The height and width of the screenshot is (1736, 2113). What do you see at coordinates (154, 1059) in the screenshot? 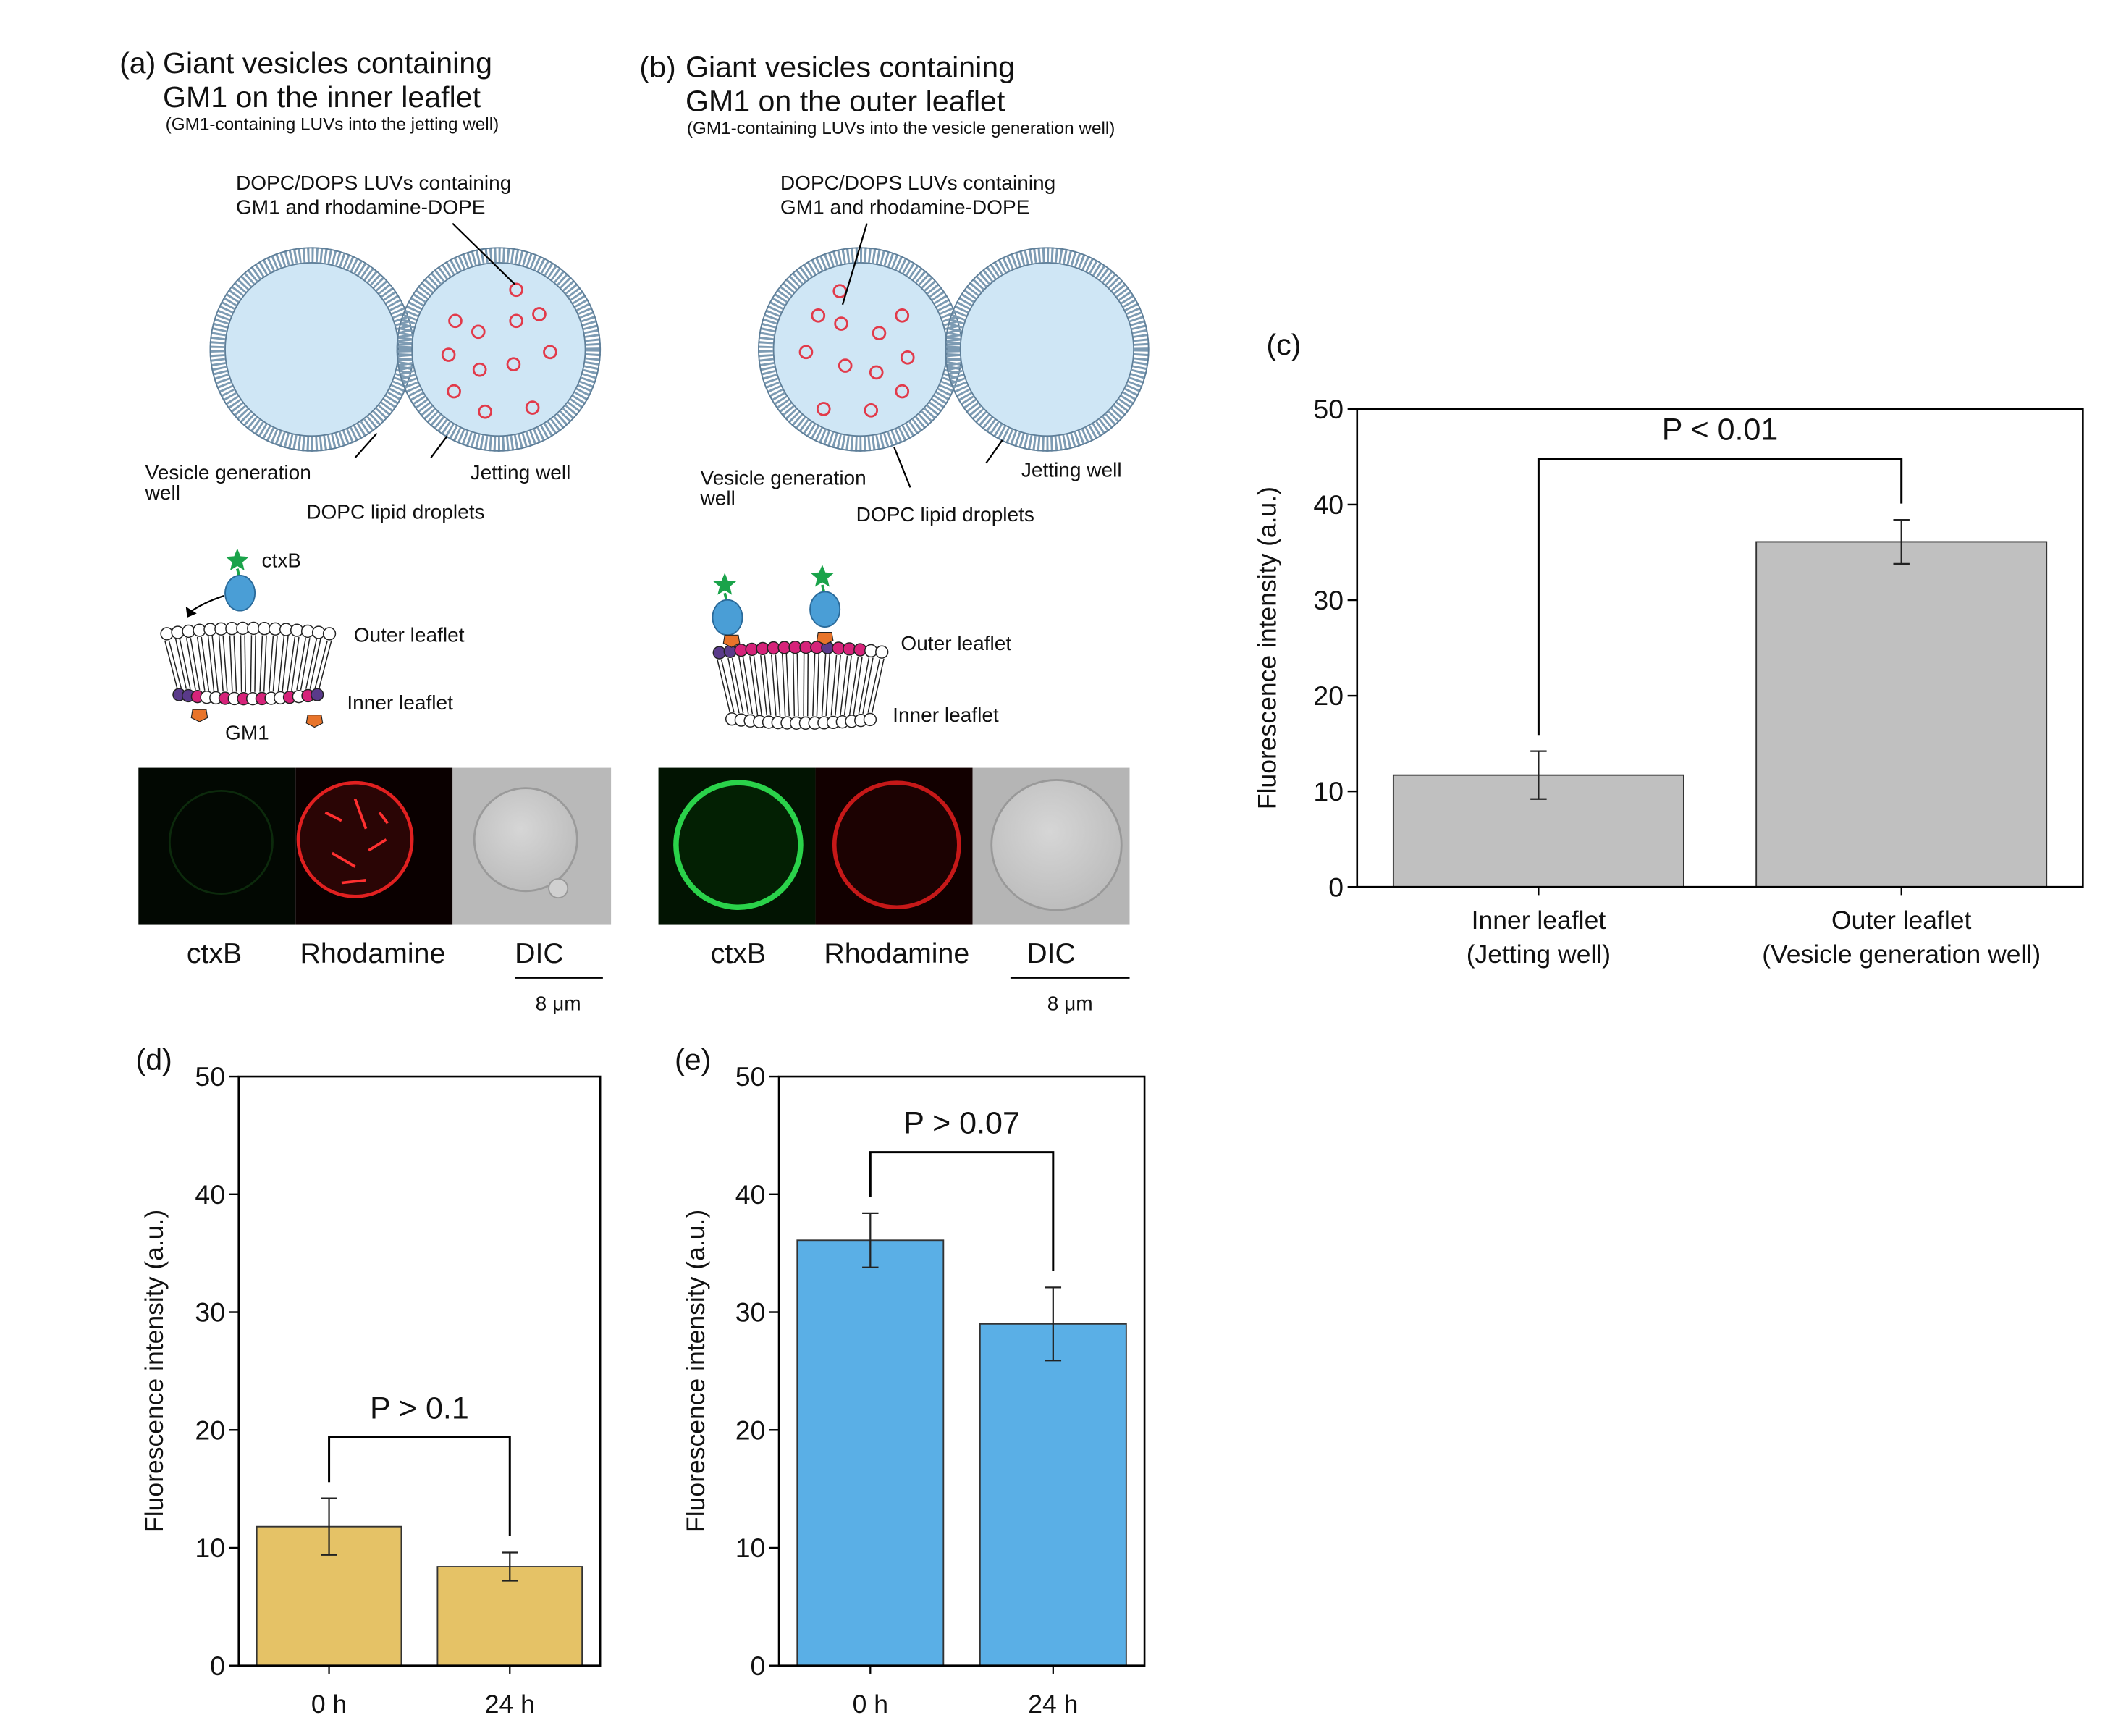
I see `panel-label: (d)` at bounding box center [154, 1059].